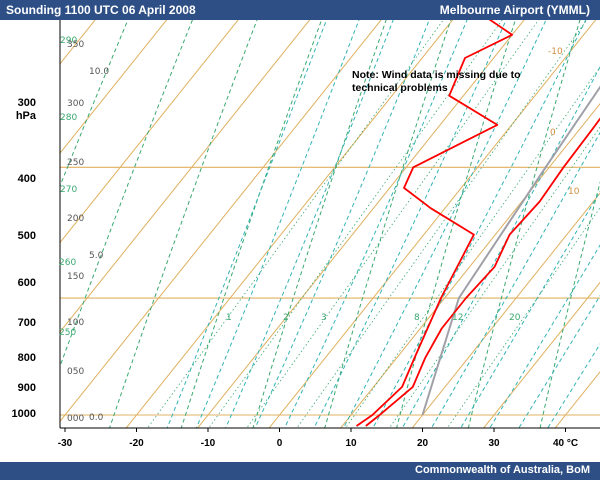 The image size is (600, 480). I want to click on height-label: 350, so click(75, 45).